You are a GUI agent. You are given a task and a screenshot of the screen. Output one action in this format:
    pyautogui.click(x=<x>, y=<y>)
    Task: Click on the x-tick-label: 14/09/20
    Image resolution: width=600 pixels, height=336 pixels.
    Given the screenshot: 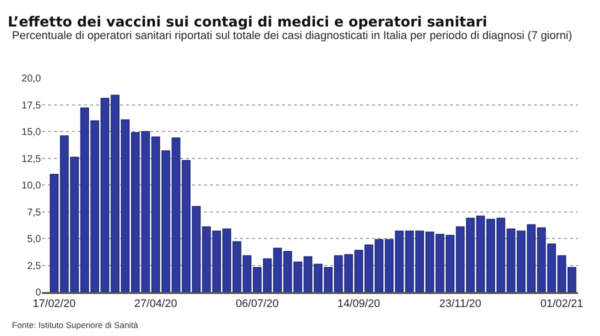 What is the action you would take?
    pyautogui.click(x=358, y=304)
    